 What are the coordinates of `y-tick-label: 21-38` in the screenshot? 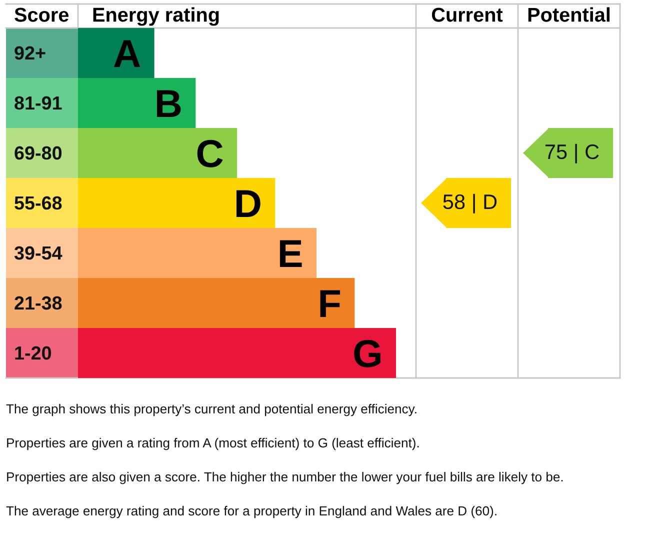 It's located at (38, 303).